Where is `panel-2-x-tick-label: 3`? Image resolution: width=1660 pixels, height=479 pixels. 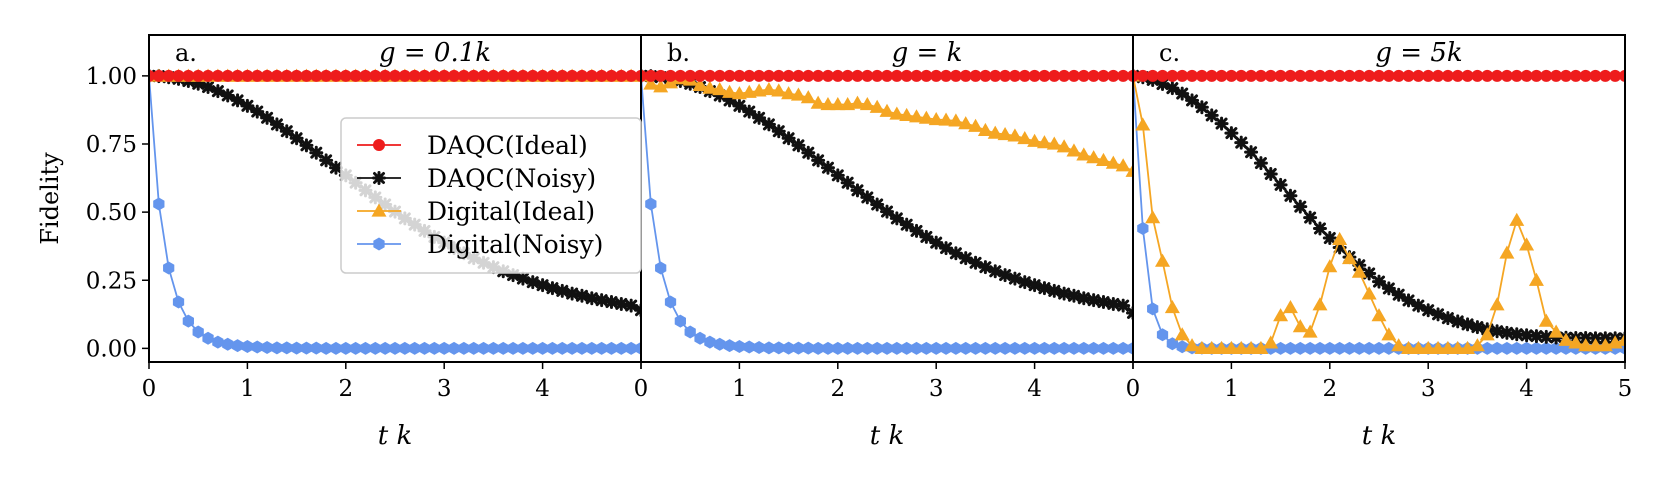 panel-2-x-tick-label: 3 is located at coordinates (1428, 389).